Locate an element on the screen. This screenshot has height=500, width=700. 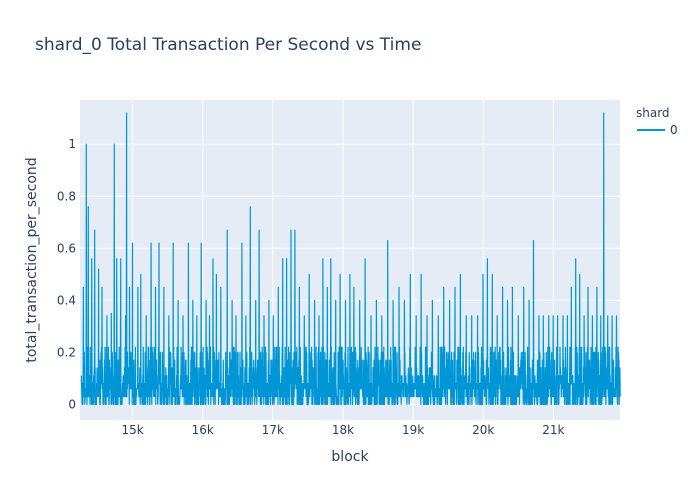
y-axis-ticks: 0 0.2 0.4 0.6 0.8 1 is located at coordinates (66, 274).